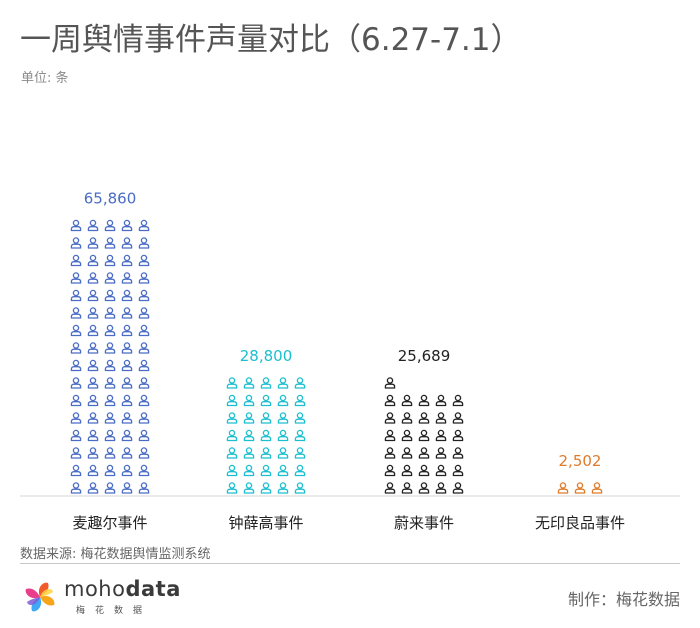 The image size is (700, 628). What do you see at coordinates (122, 589) in the screenshot?
I see `logo-wordmark: mohodata` at bounding box center [122, 589].